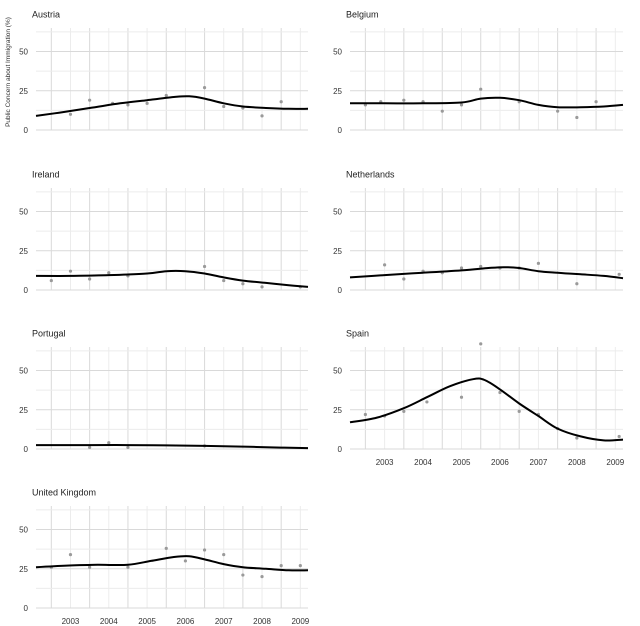 This screenshot has height=626, width=640. Describe the element at coordinates (46, 14) in the screenshot. I see `panel-title-austria: Austria` at that location.